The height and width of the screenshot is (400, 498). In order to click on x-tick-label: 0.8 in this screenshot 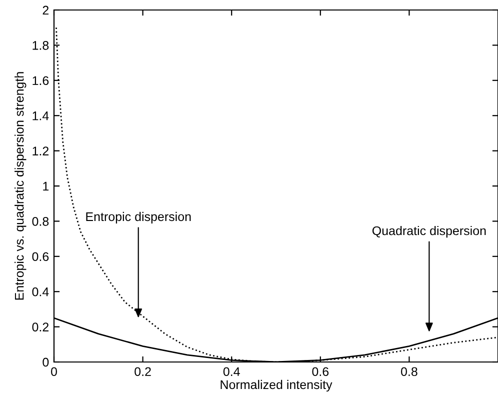, I will do `click(409, 371)`.